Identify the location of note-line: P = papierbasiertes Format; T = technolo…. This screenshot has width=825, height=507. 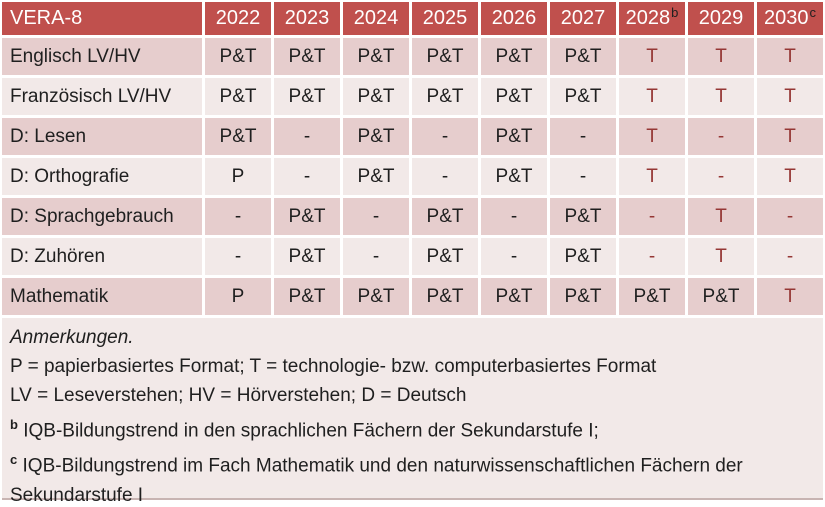
(333, 366).